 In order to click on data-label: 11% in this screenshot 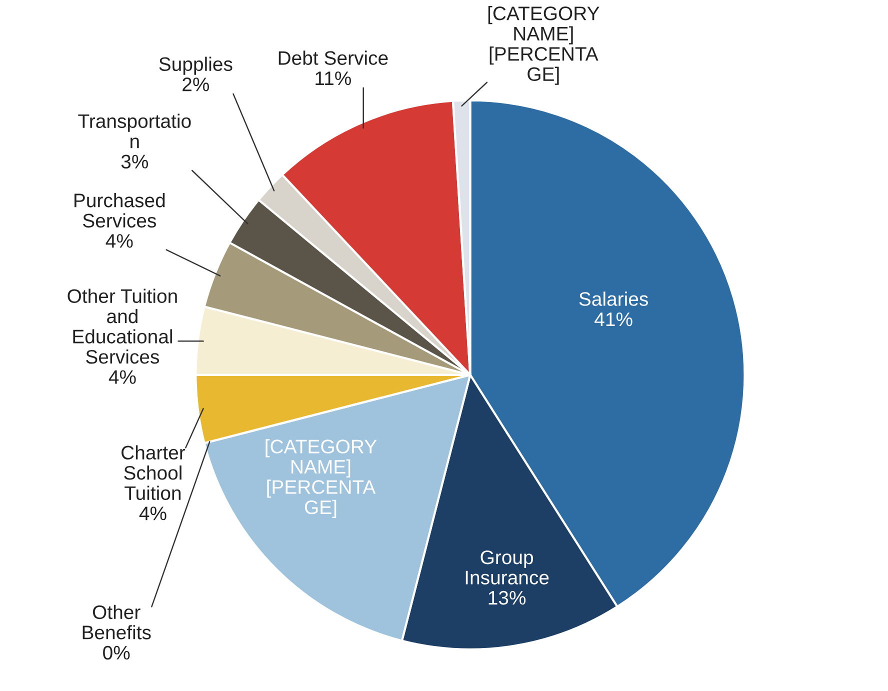, I will do `click(333, 78)`.